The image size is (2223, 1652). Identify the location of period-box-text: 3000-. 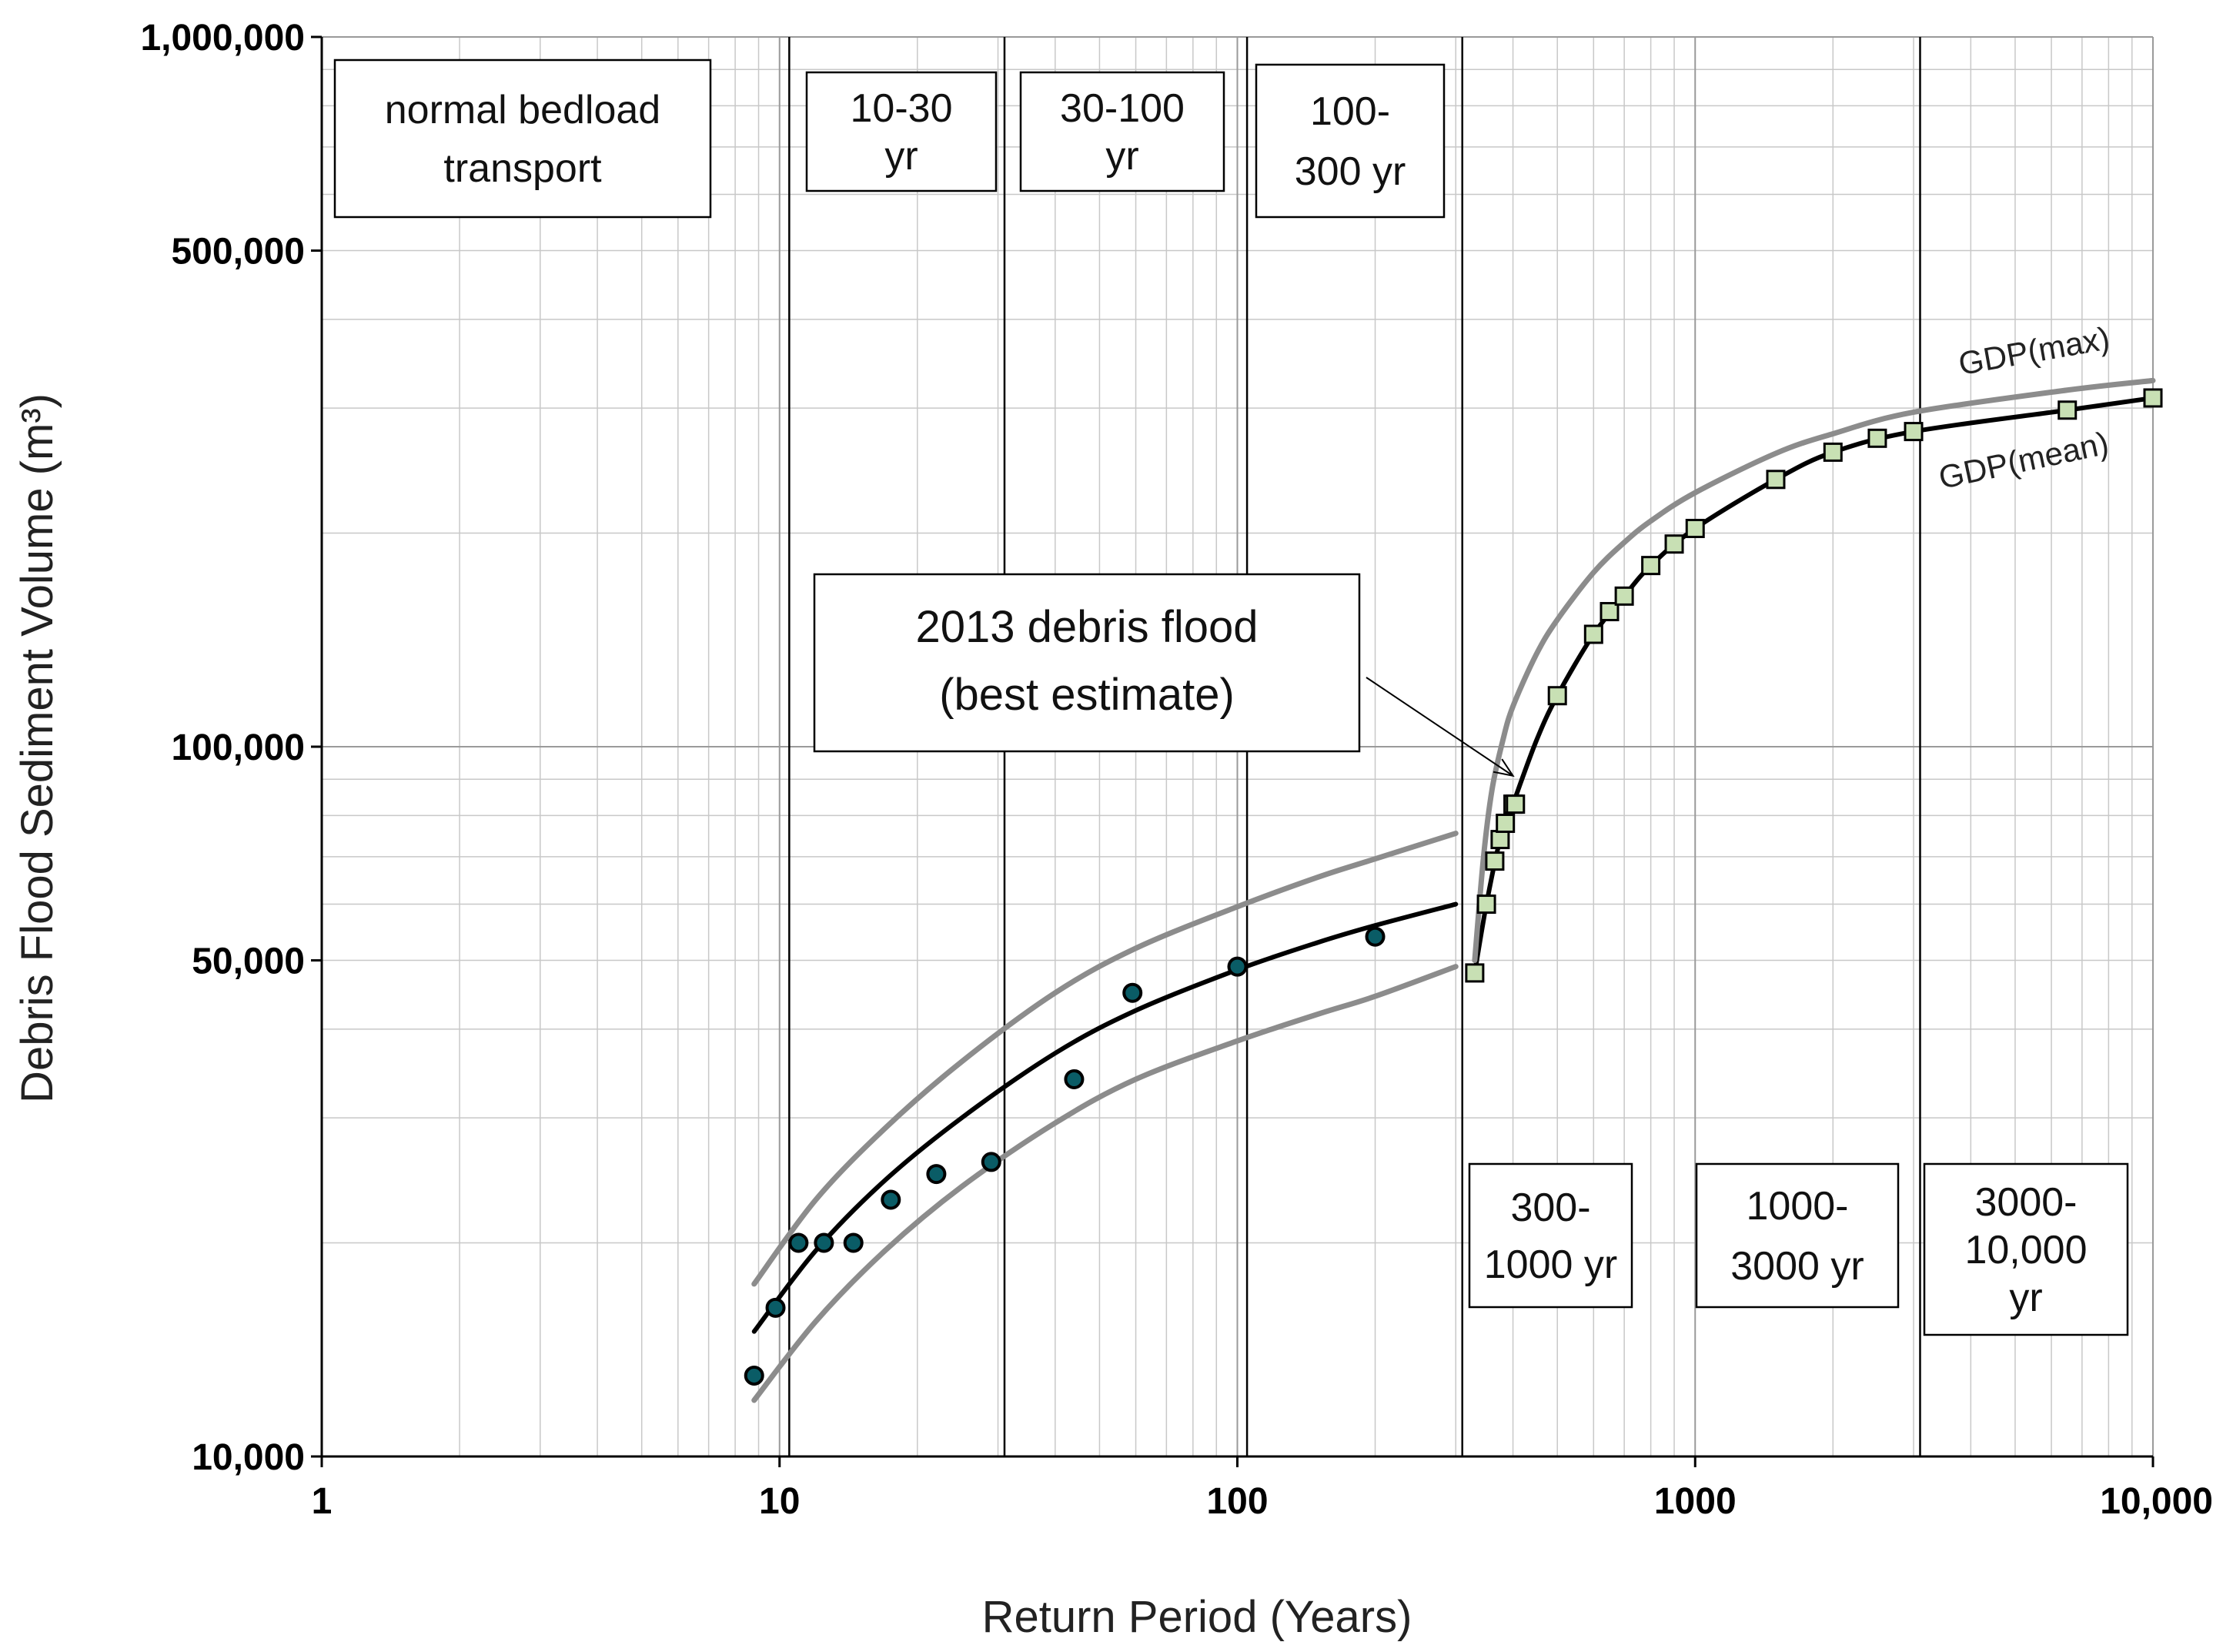
(2026, 1202).